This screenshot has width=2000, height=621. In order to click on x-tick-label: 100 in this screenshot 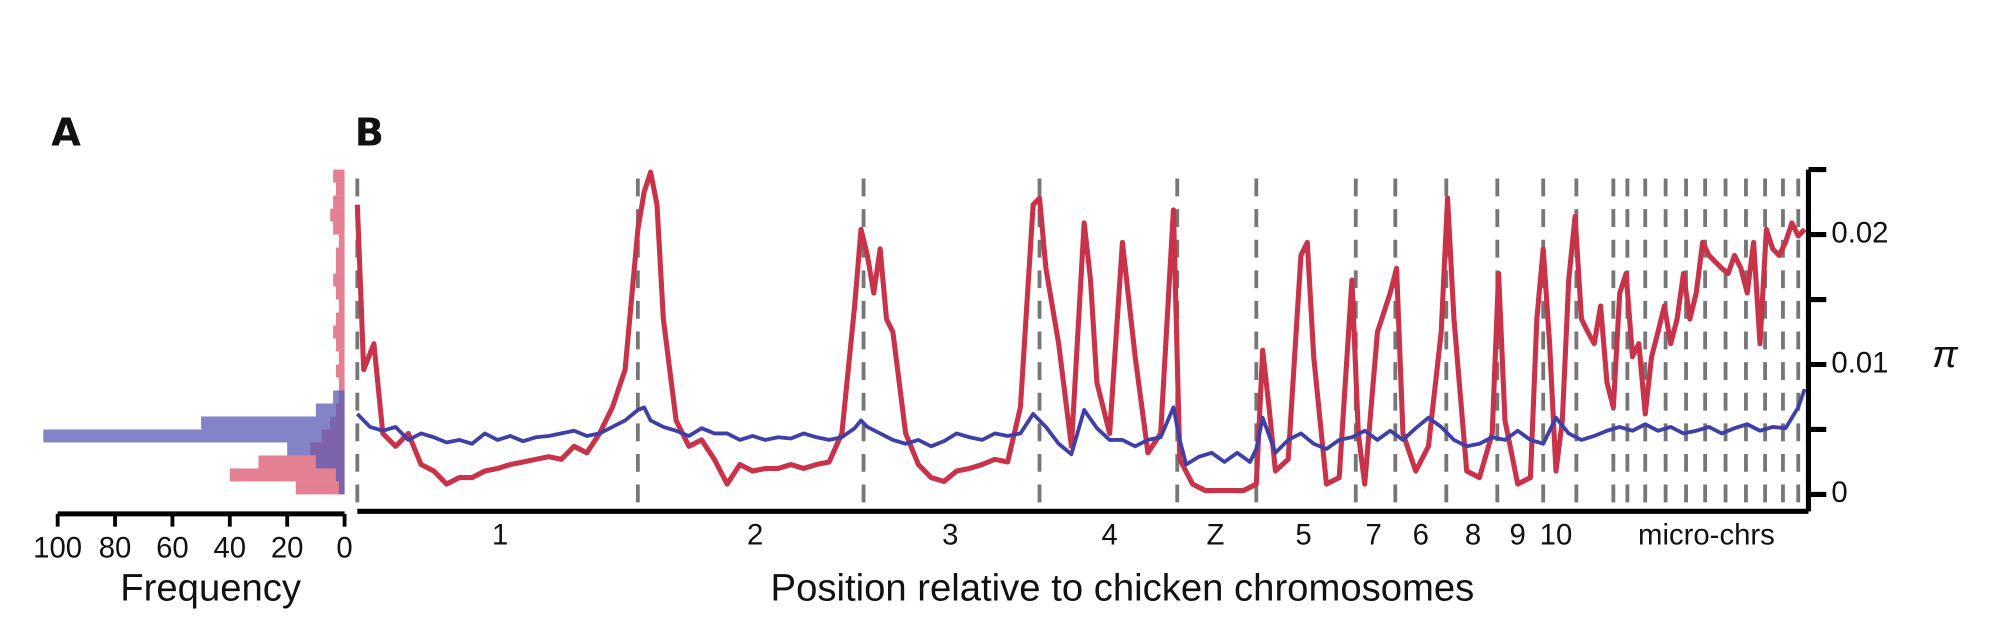, I will do `click(57, 547)`.